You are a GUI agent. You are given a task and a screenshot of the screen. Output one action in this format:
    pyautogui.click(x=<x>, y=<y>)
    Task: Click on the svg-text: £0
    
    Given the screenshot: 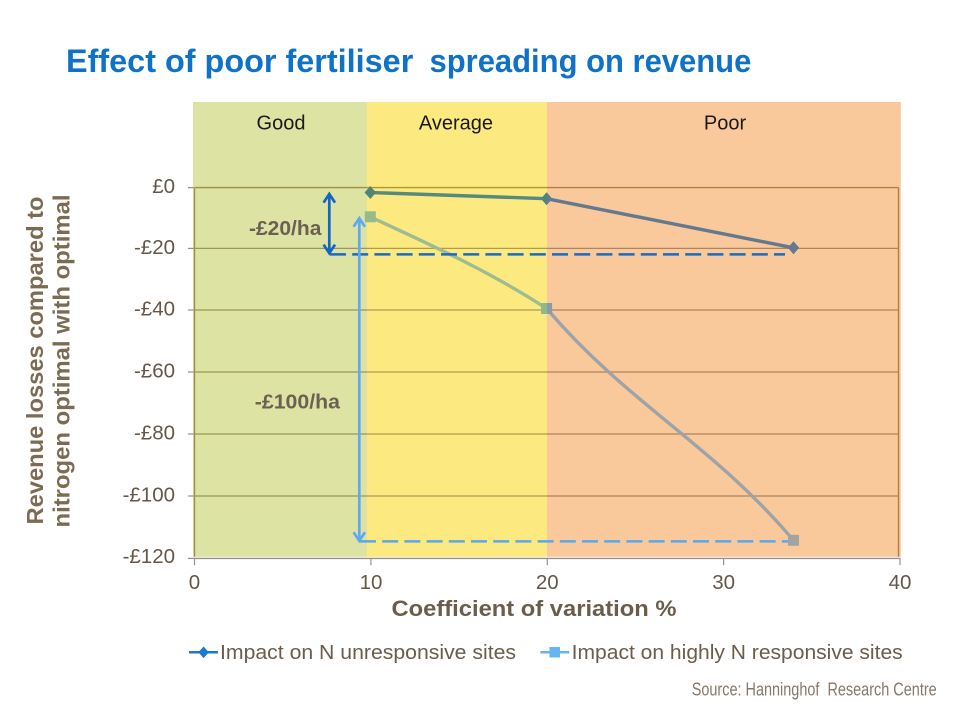 What is the action you would take?
    pyautogui.click(x=163, y=186)
    